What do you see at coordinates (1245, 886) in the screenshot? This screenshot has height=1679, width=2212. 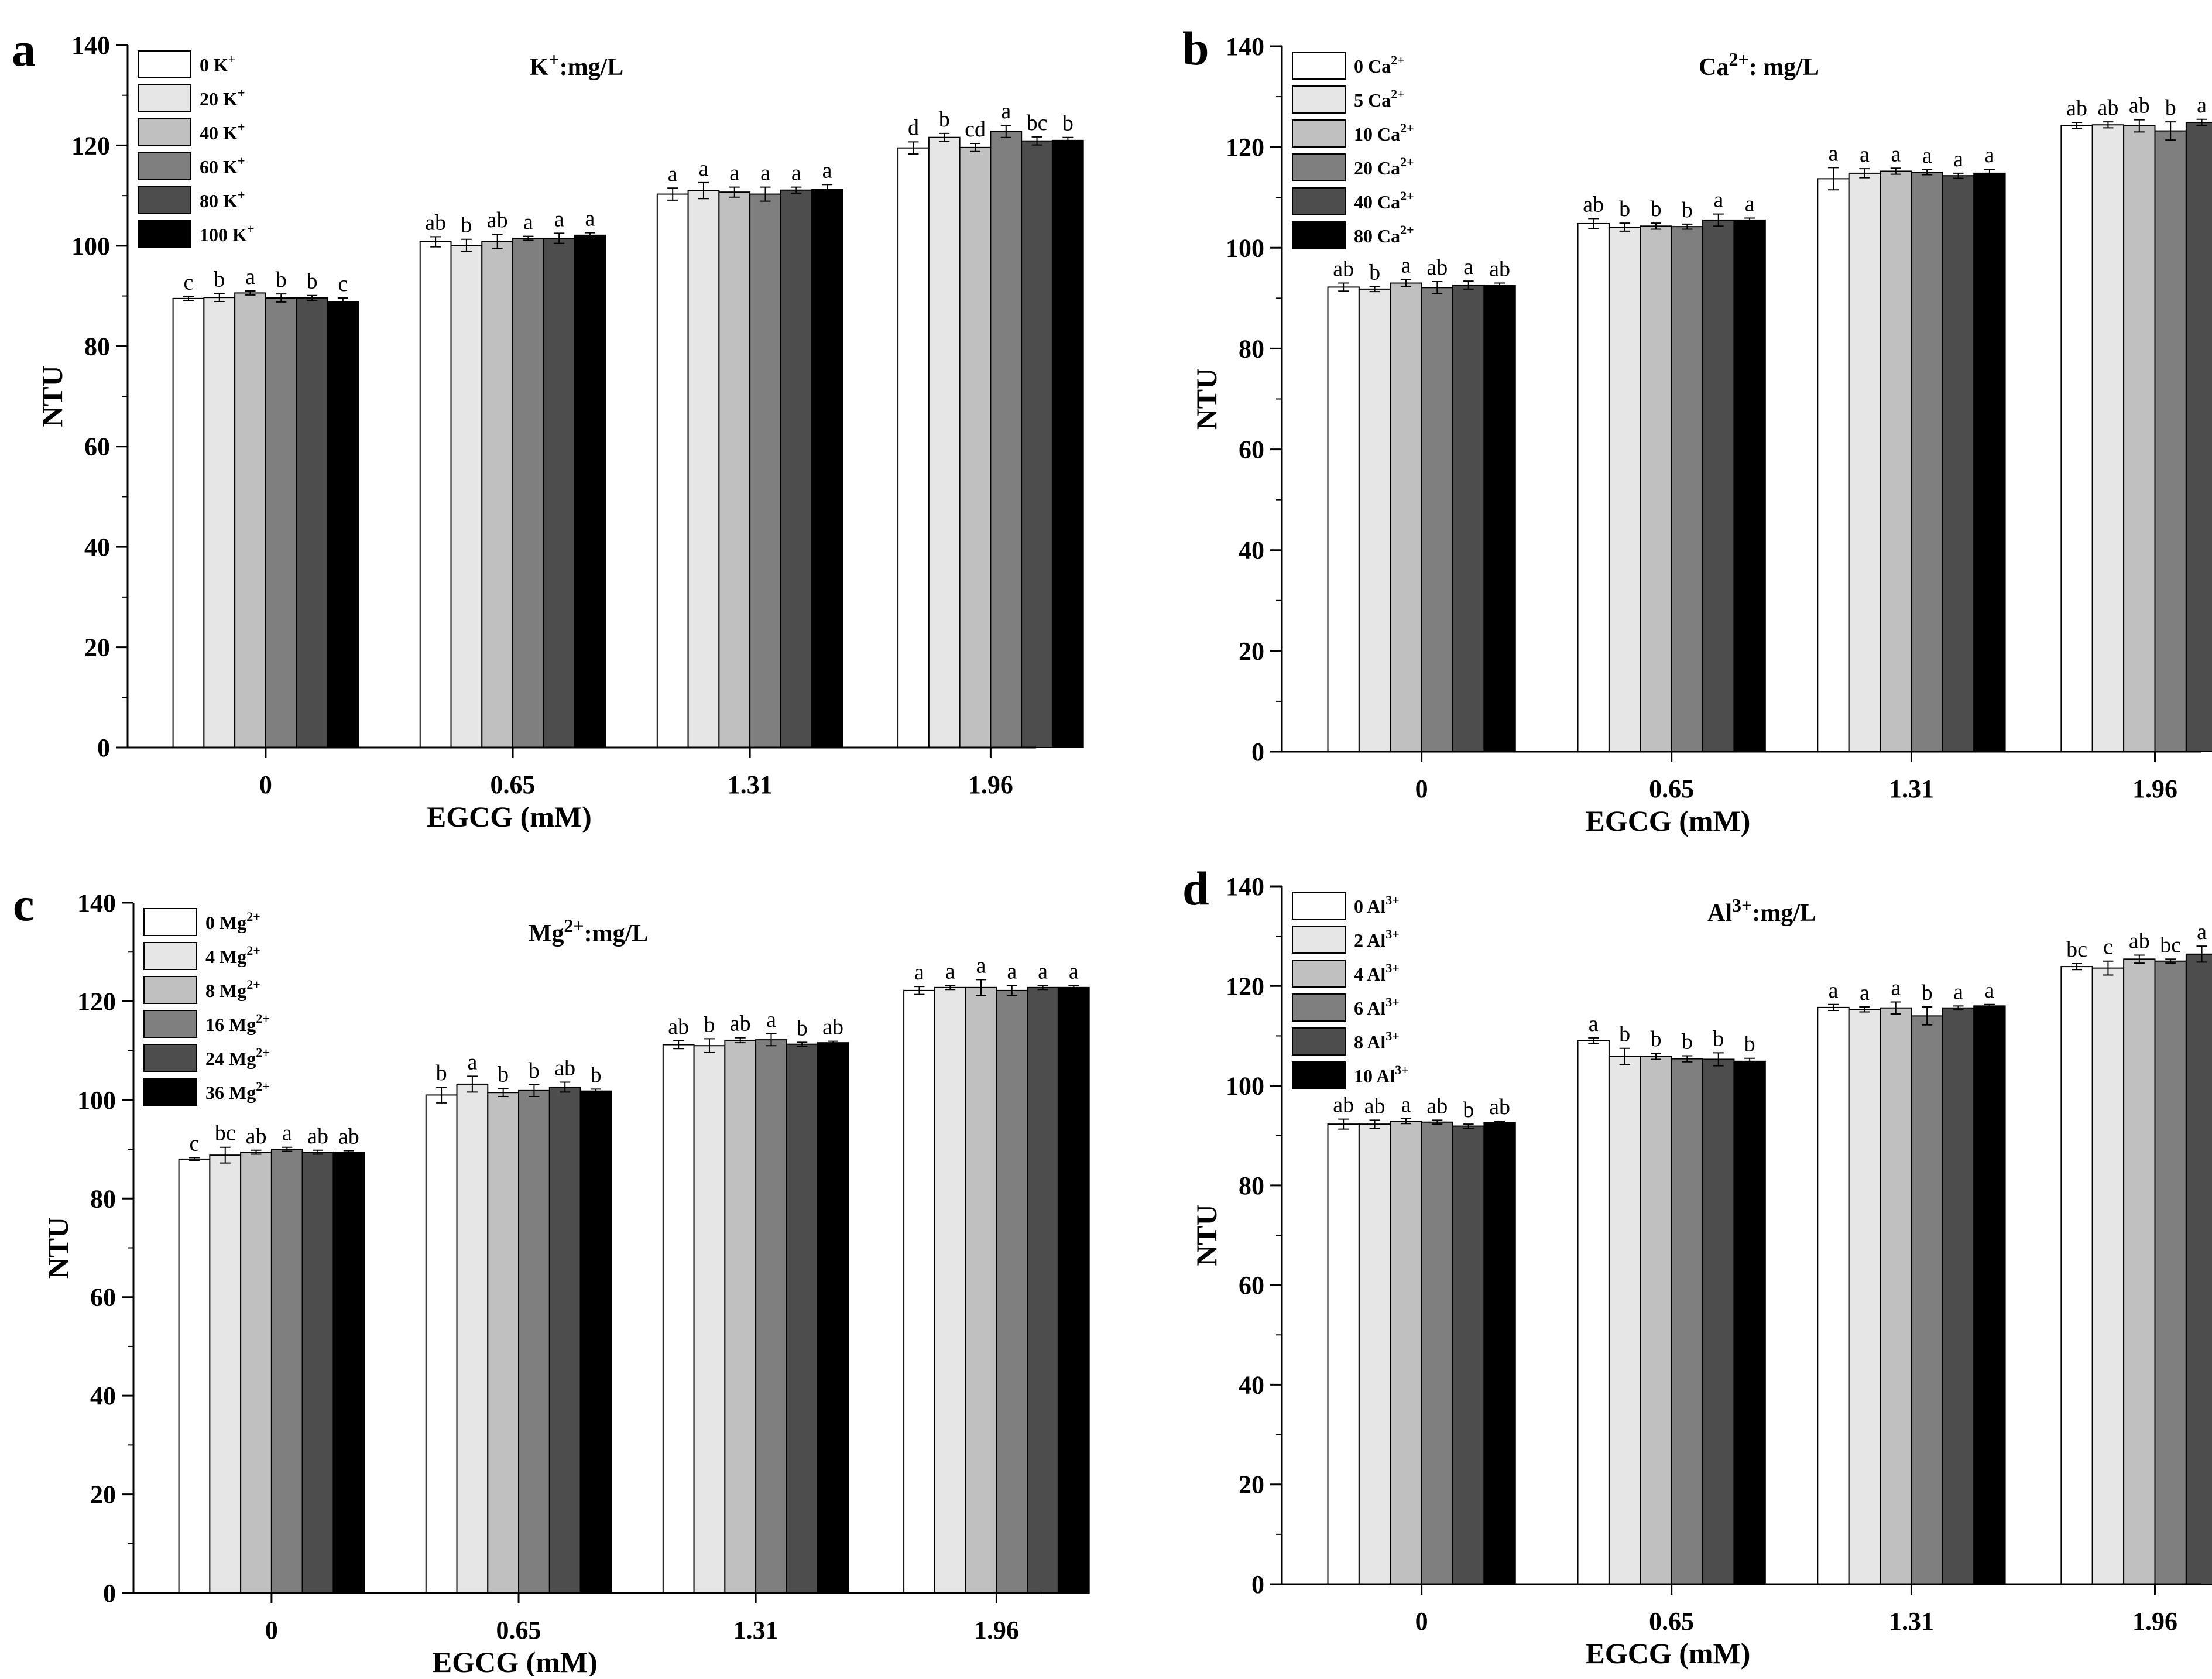 I see `y-tick-label: 140` at bounding box center [1245, 886].